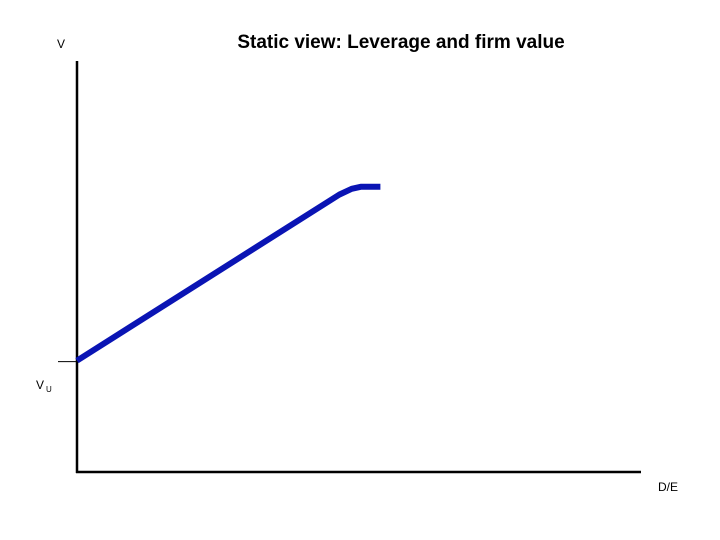  Describe the element at coordinates (49, 389) in the screenshot. I see `y-tick-label-sub: U` at that location.